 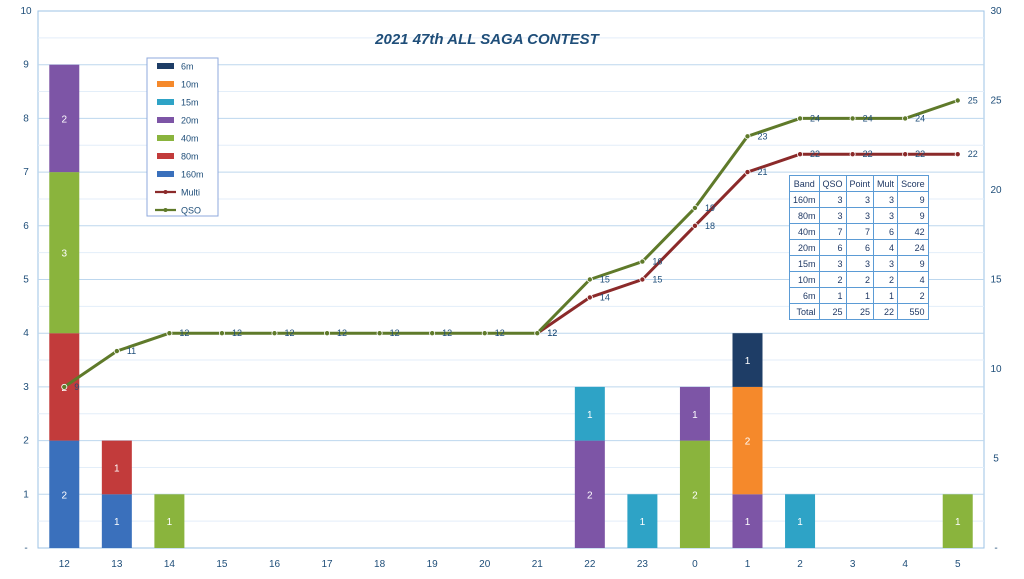 What do you see at coordinates (65, 564) in the screenshot?
I see `x-tick-label: 12` at bounding box center [65, 564].